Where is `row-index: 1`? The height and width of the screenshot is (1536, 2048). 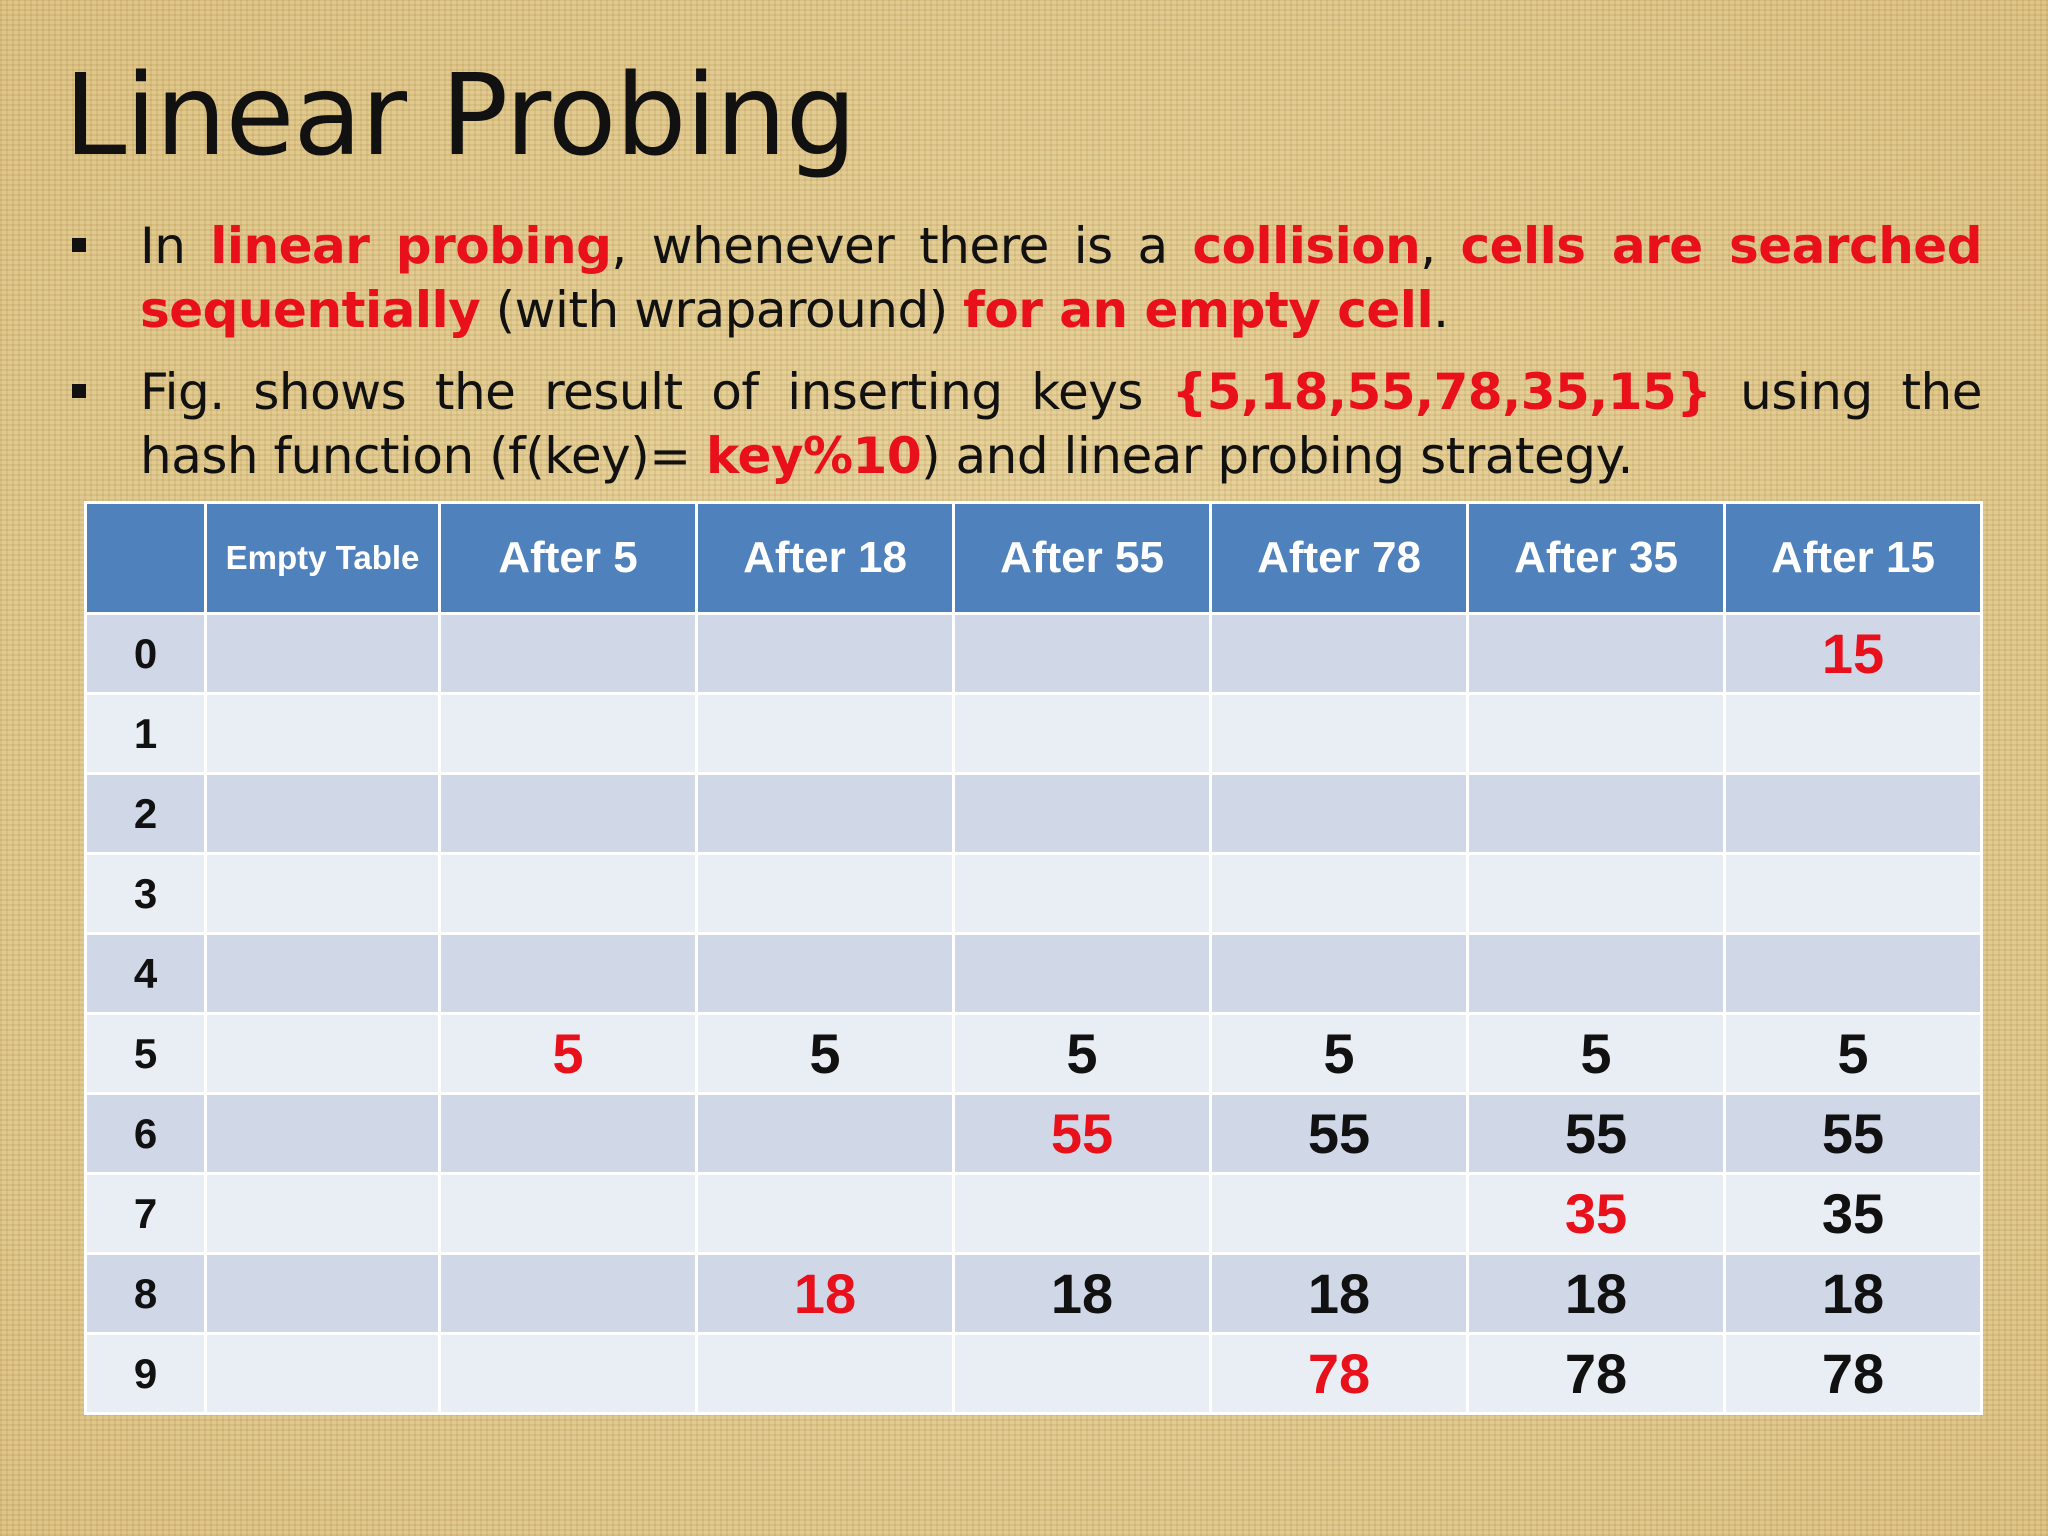 row-index: 1 is located at coordinates (145, 733).